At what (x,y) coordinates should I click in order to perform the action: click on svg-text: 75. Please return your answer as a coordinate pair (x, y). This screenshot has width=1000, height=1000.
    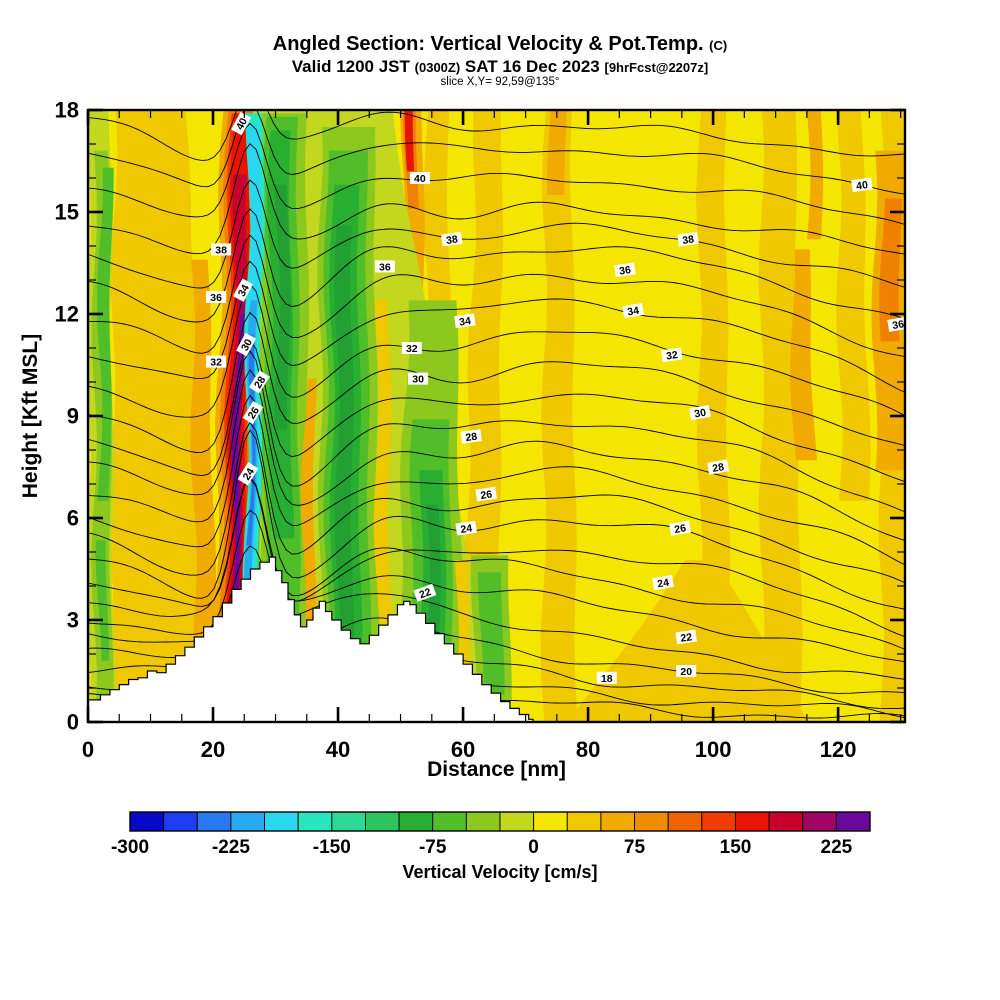
    Looking at the image, I should click on (635, 847).